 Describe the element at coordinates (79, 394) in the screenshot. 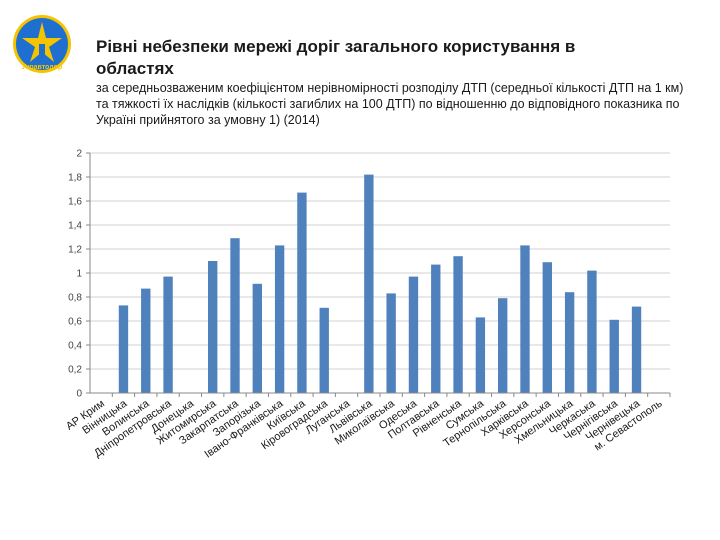

I see `y-tick-label: 0` at that location.